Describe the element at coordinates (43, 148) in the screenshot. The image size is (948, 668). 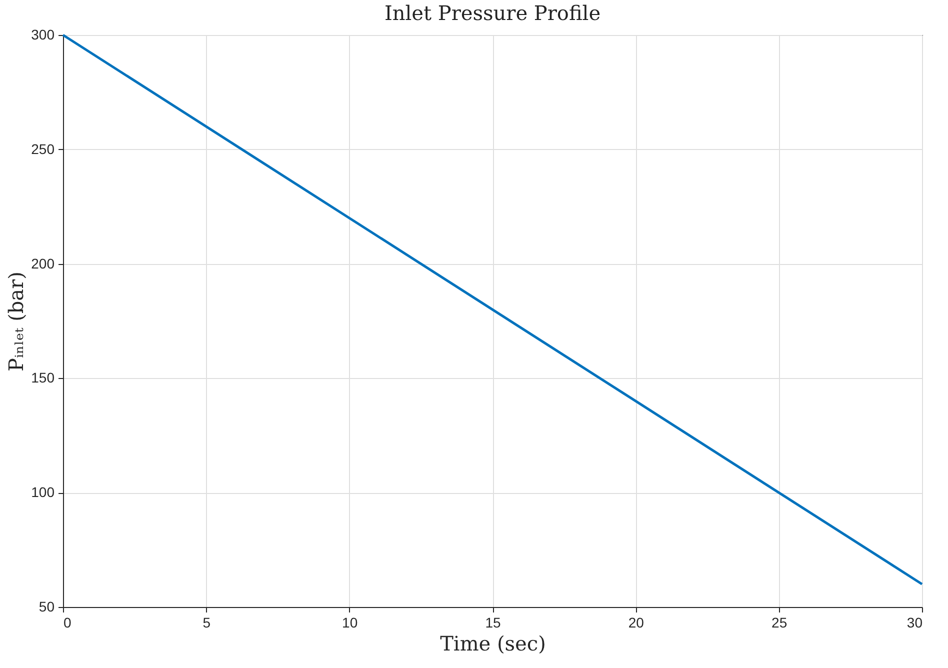
I see `y-tick-label: 250` at that location.